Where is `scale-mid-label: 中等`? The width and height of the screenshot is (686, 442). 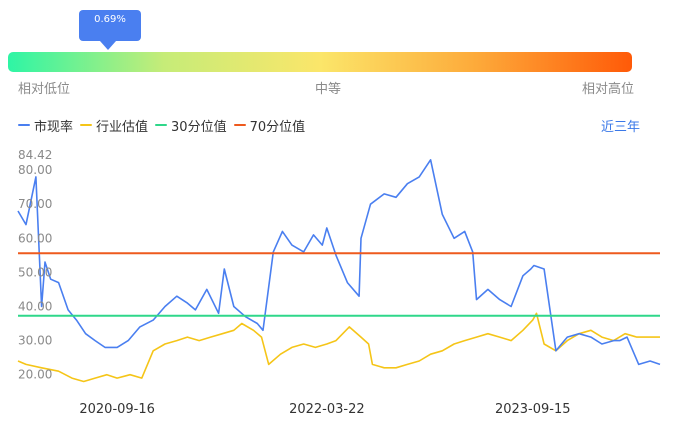
scale-mid-label: 中等 is located at coordinates (328, 89).